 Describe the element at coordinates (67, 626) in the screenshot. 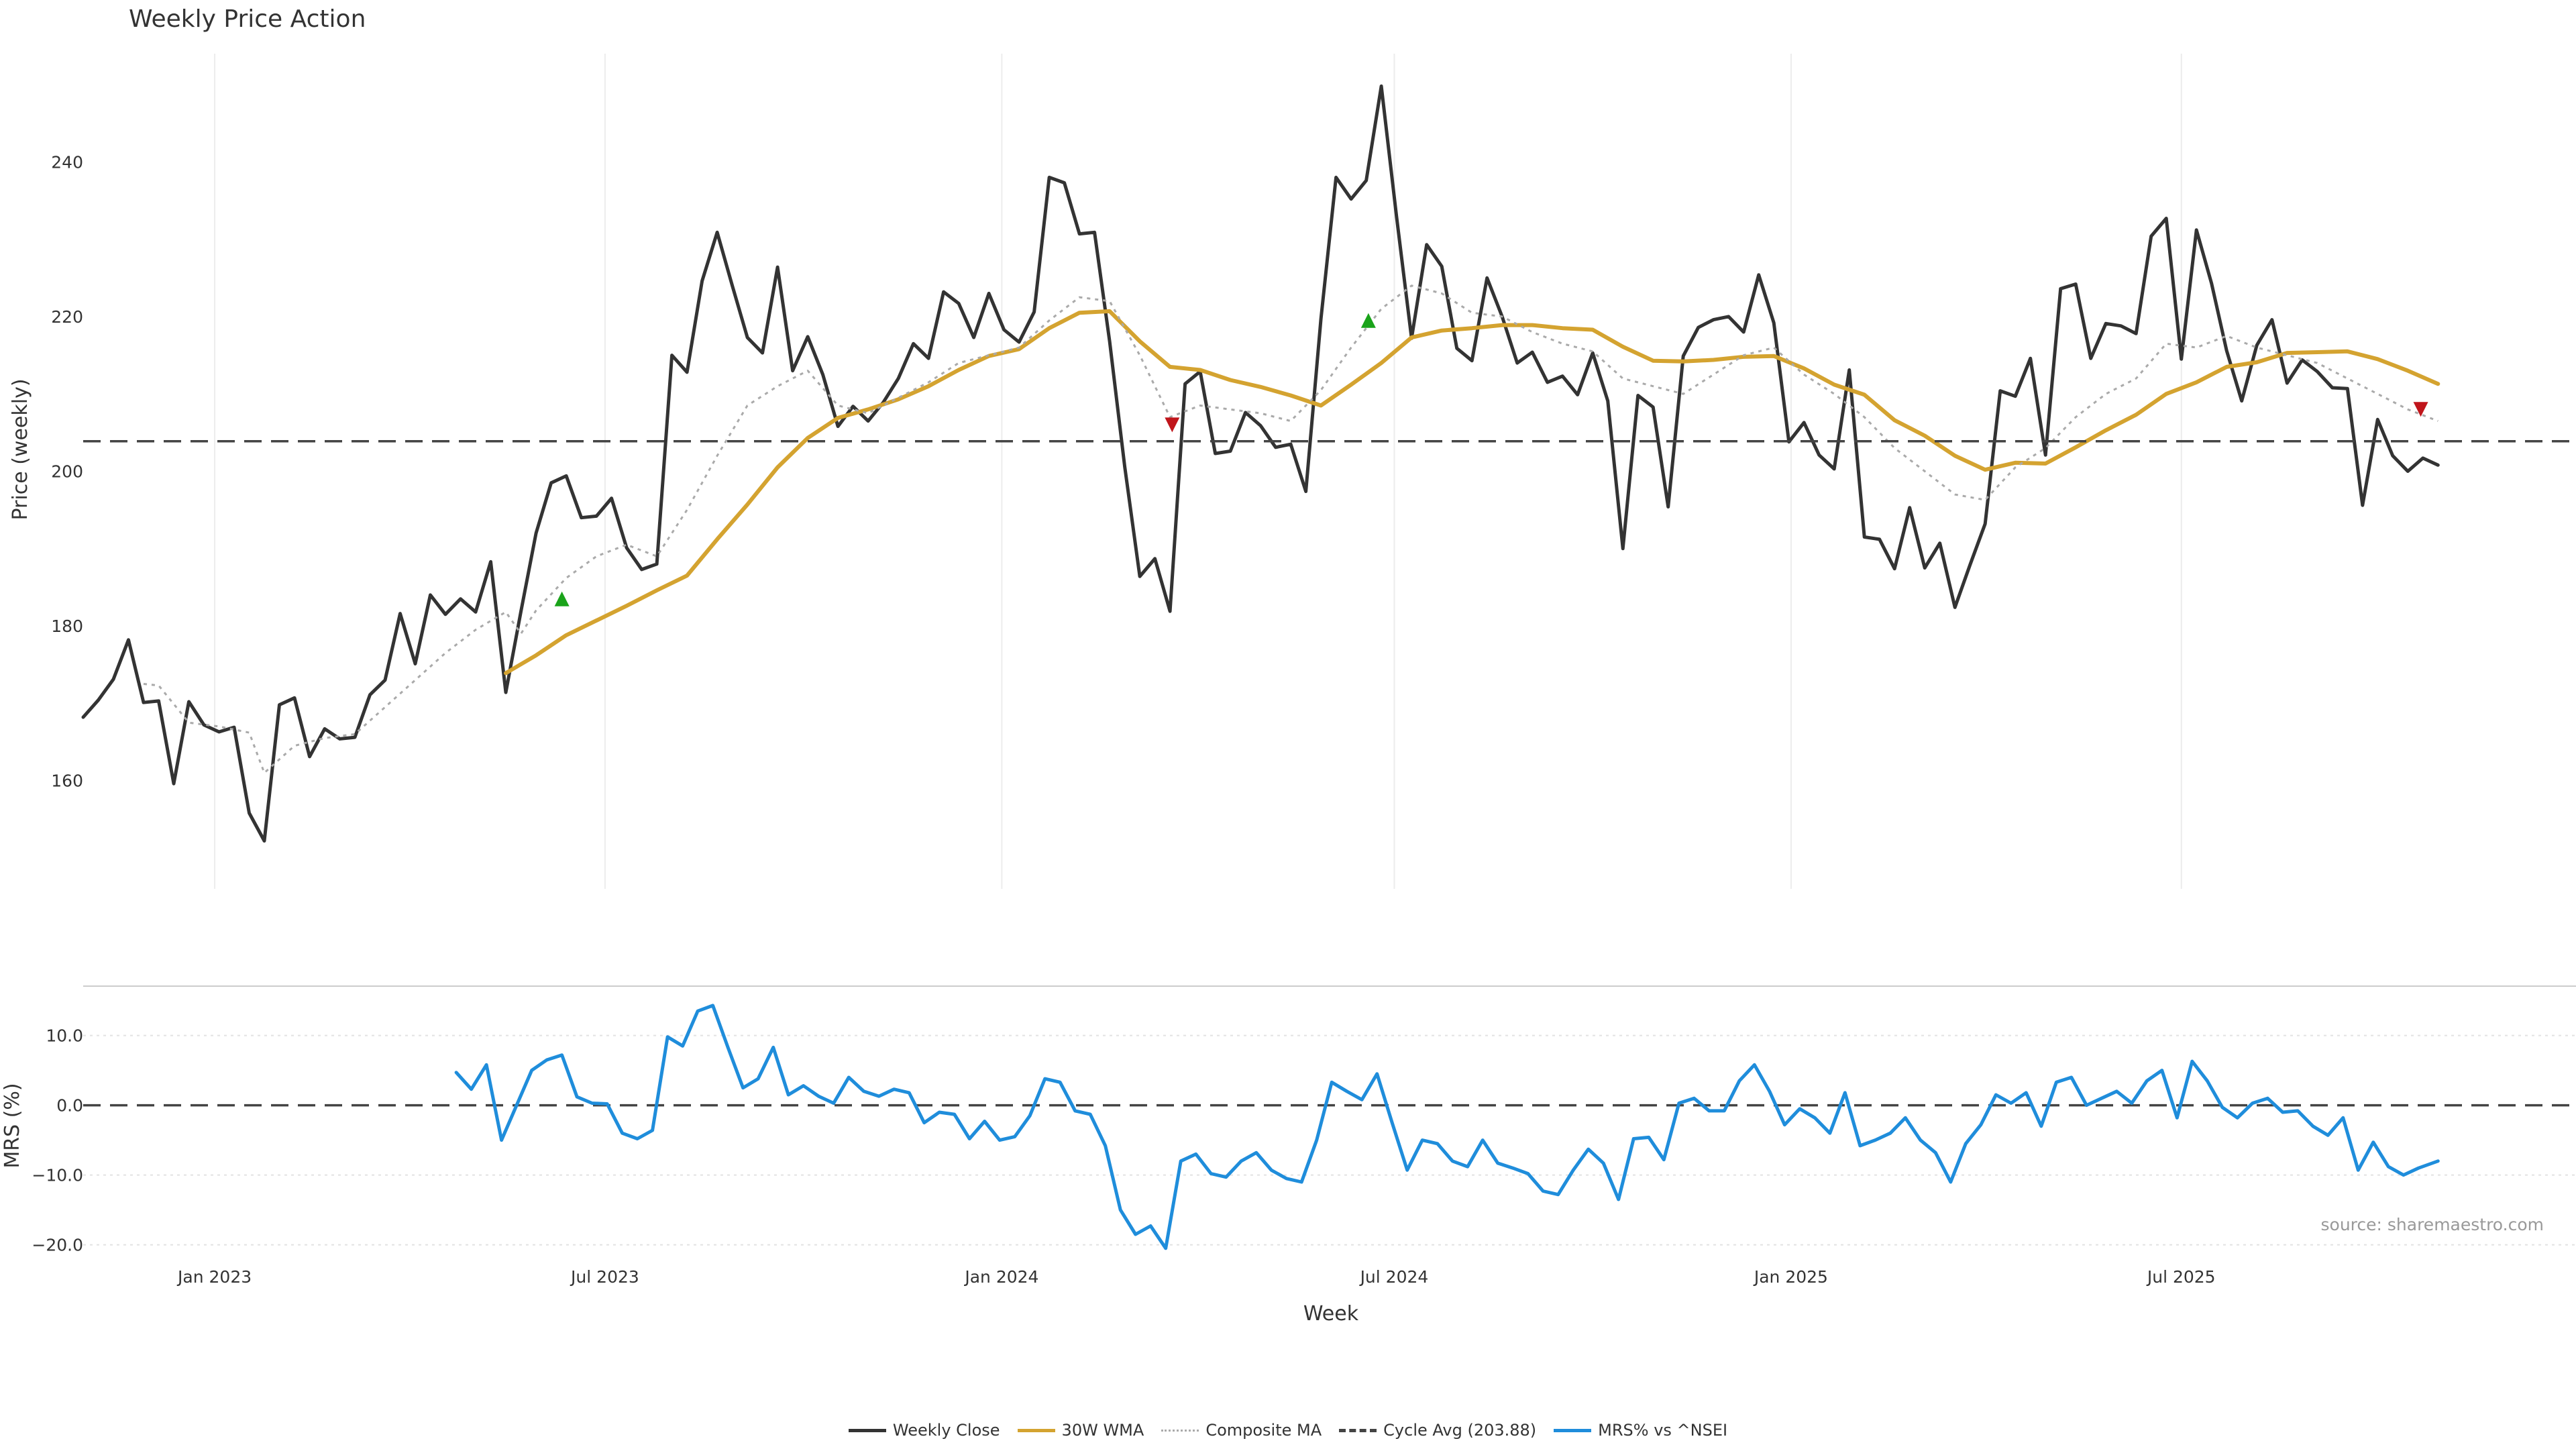

I see `price-y-tick-label: 180` at that location.